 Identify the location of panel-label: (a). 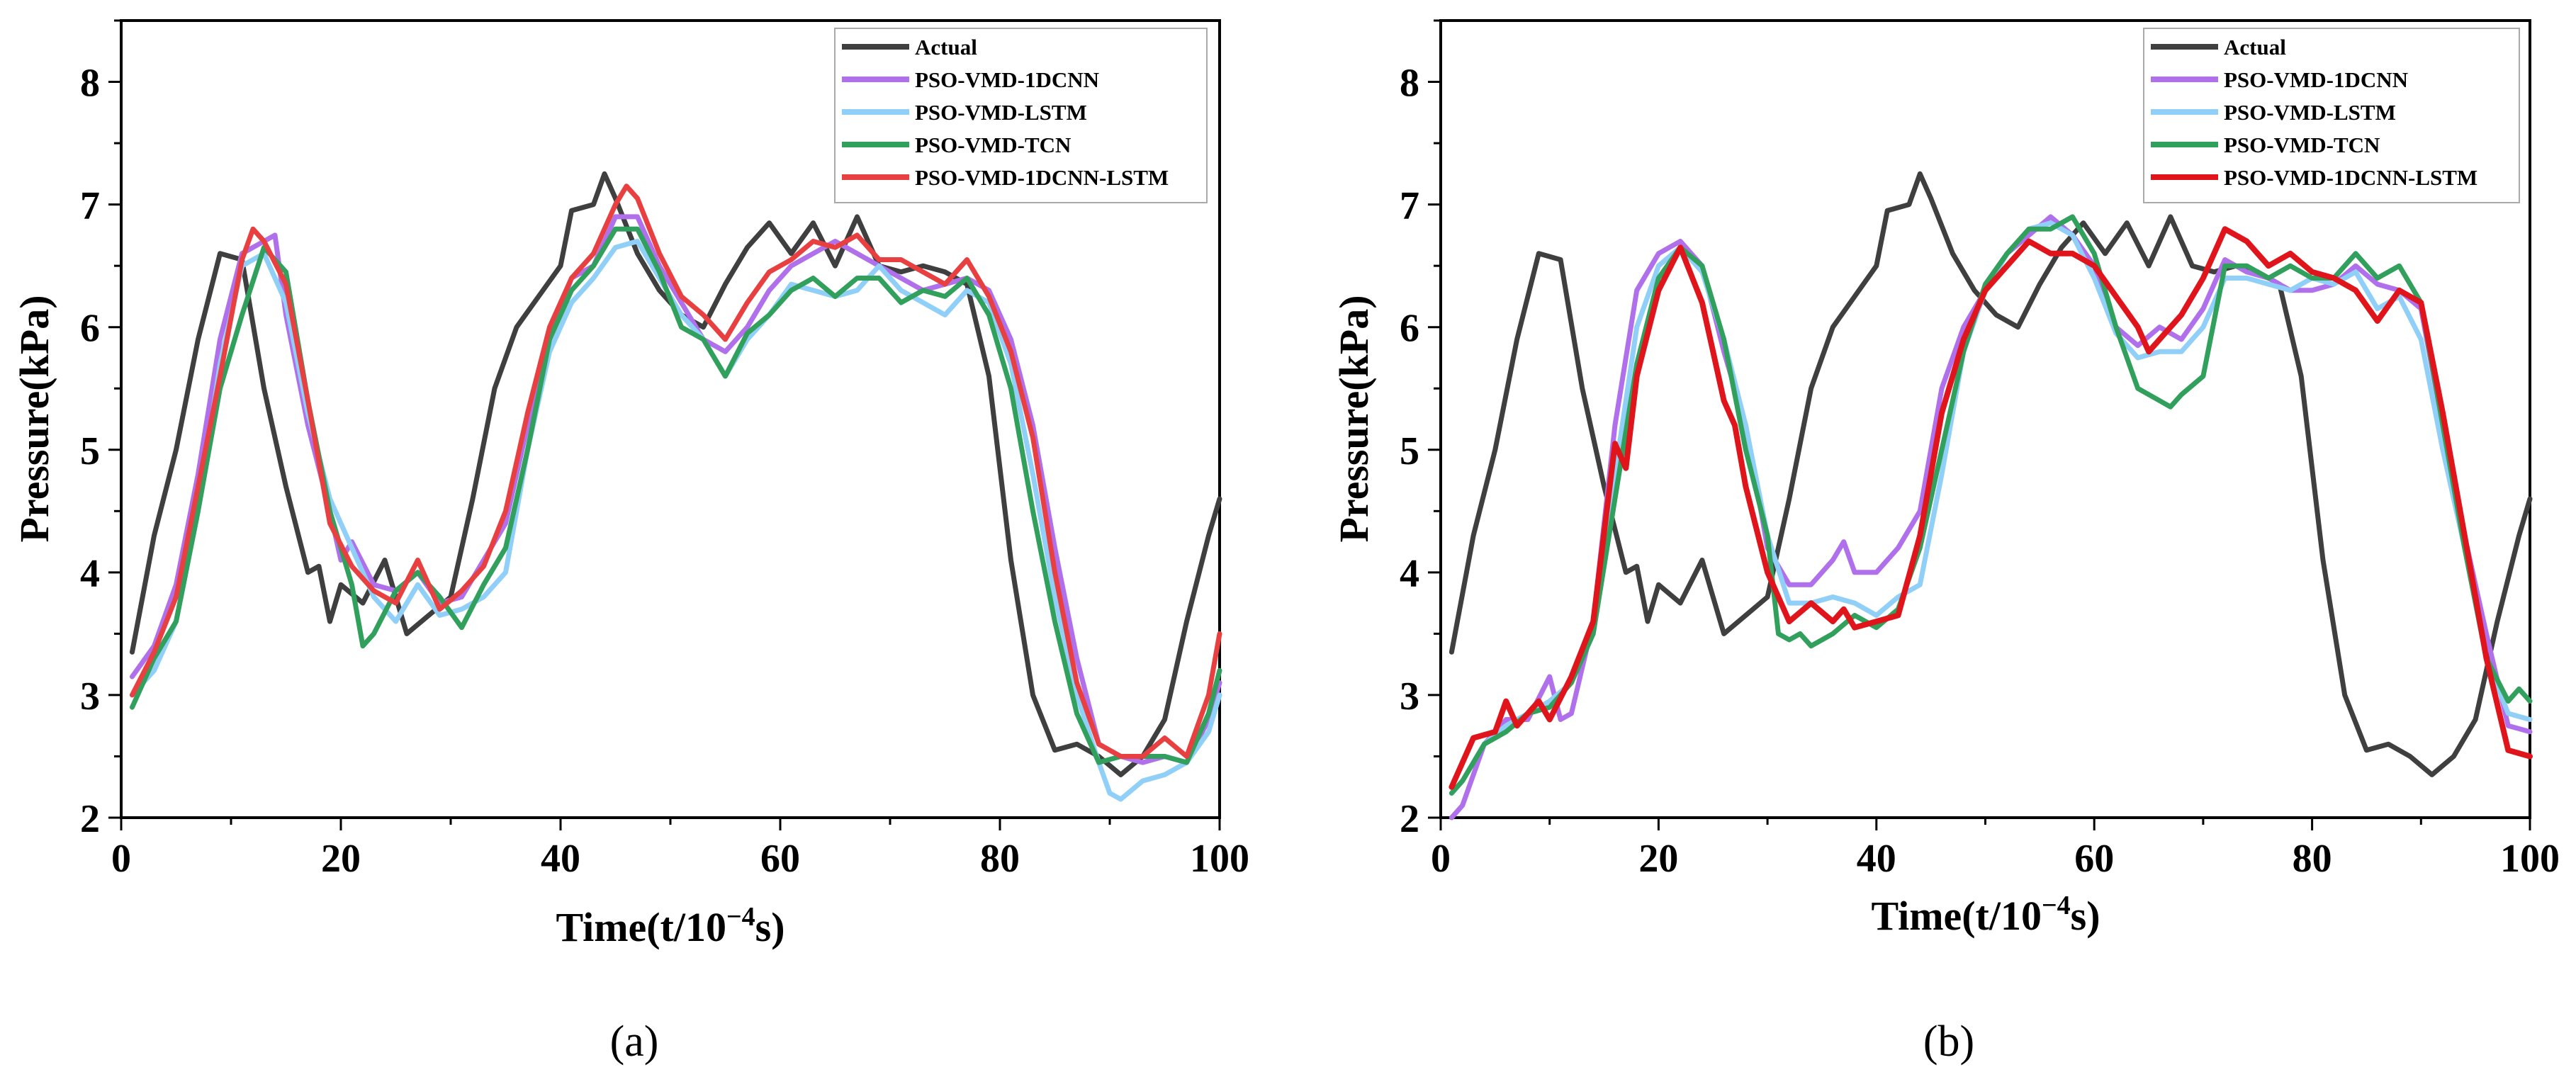
(634, 1041).